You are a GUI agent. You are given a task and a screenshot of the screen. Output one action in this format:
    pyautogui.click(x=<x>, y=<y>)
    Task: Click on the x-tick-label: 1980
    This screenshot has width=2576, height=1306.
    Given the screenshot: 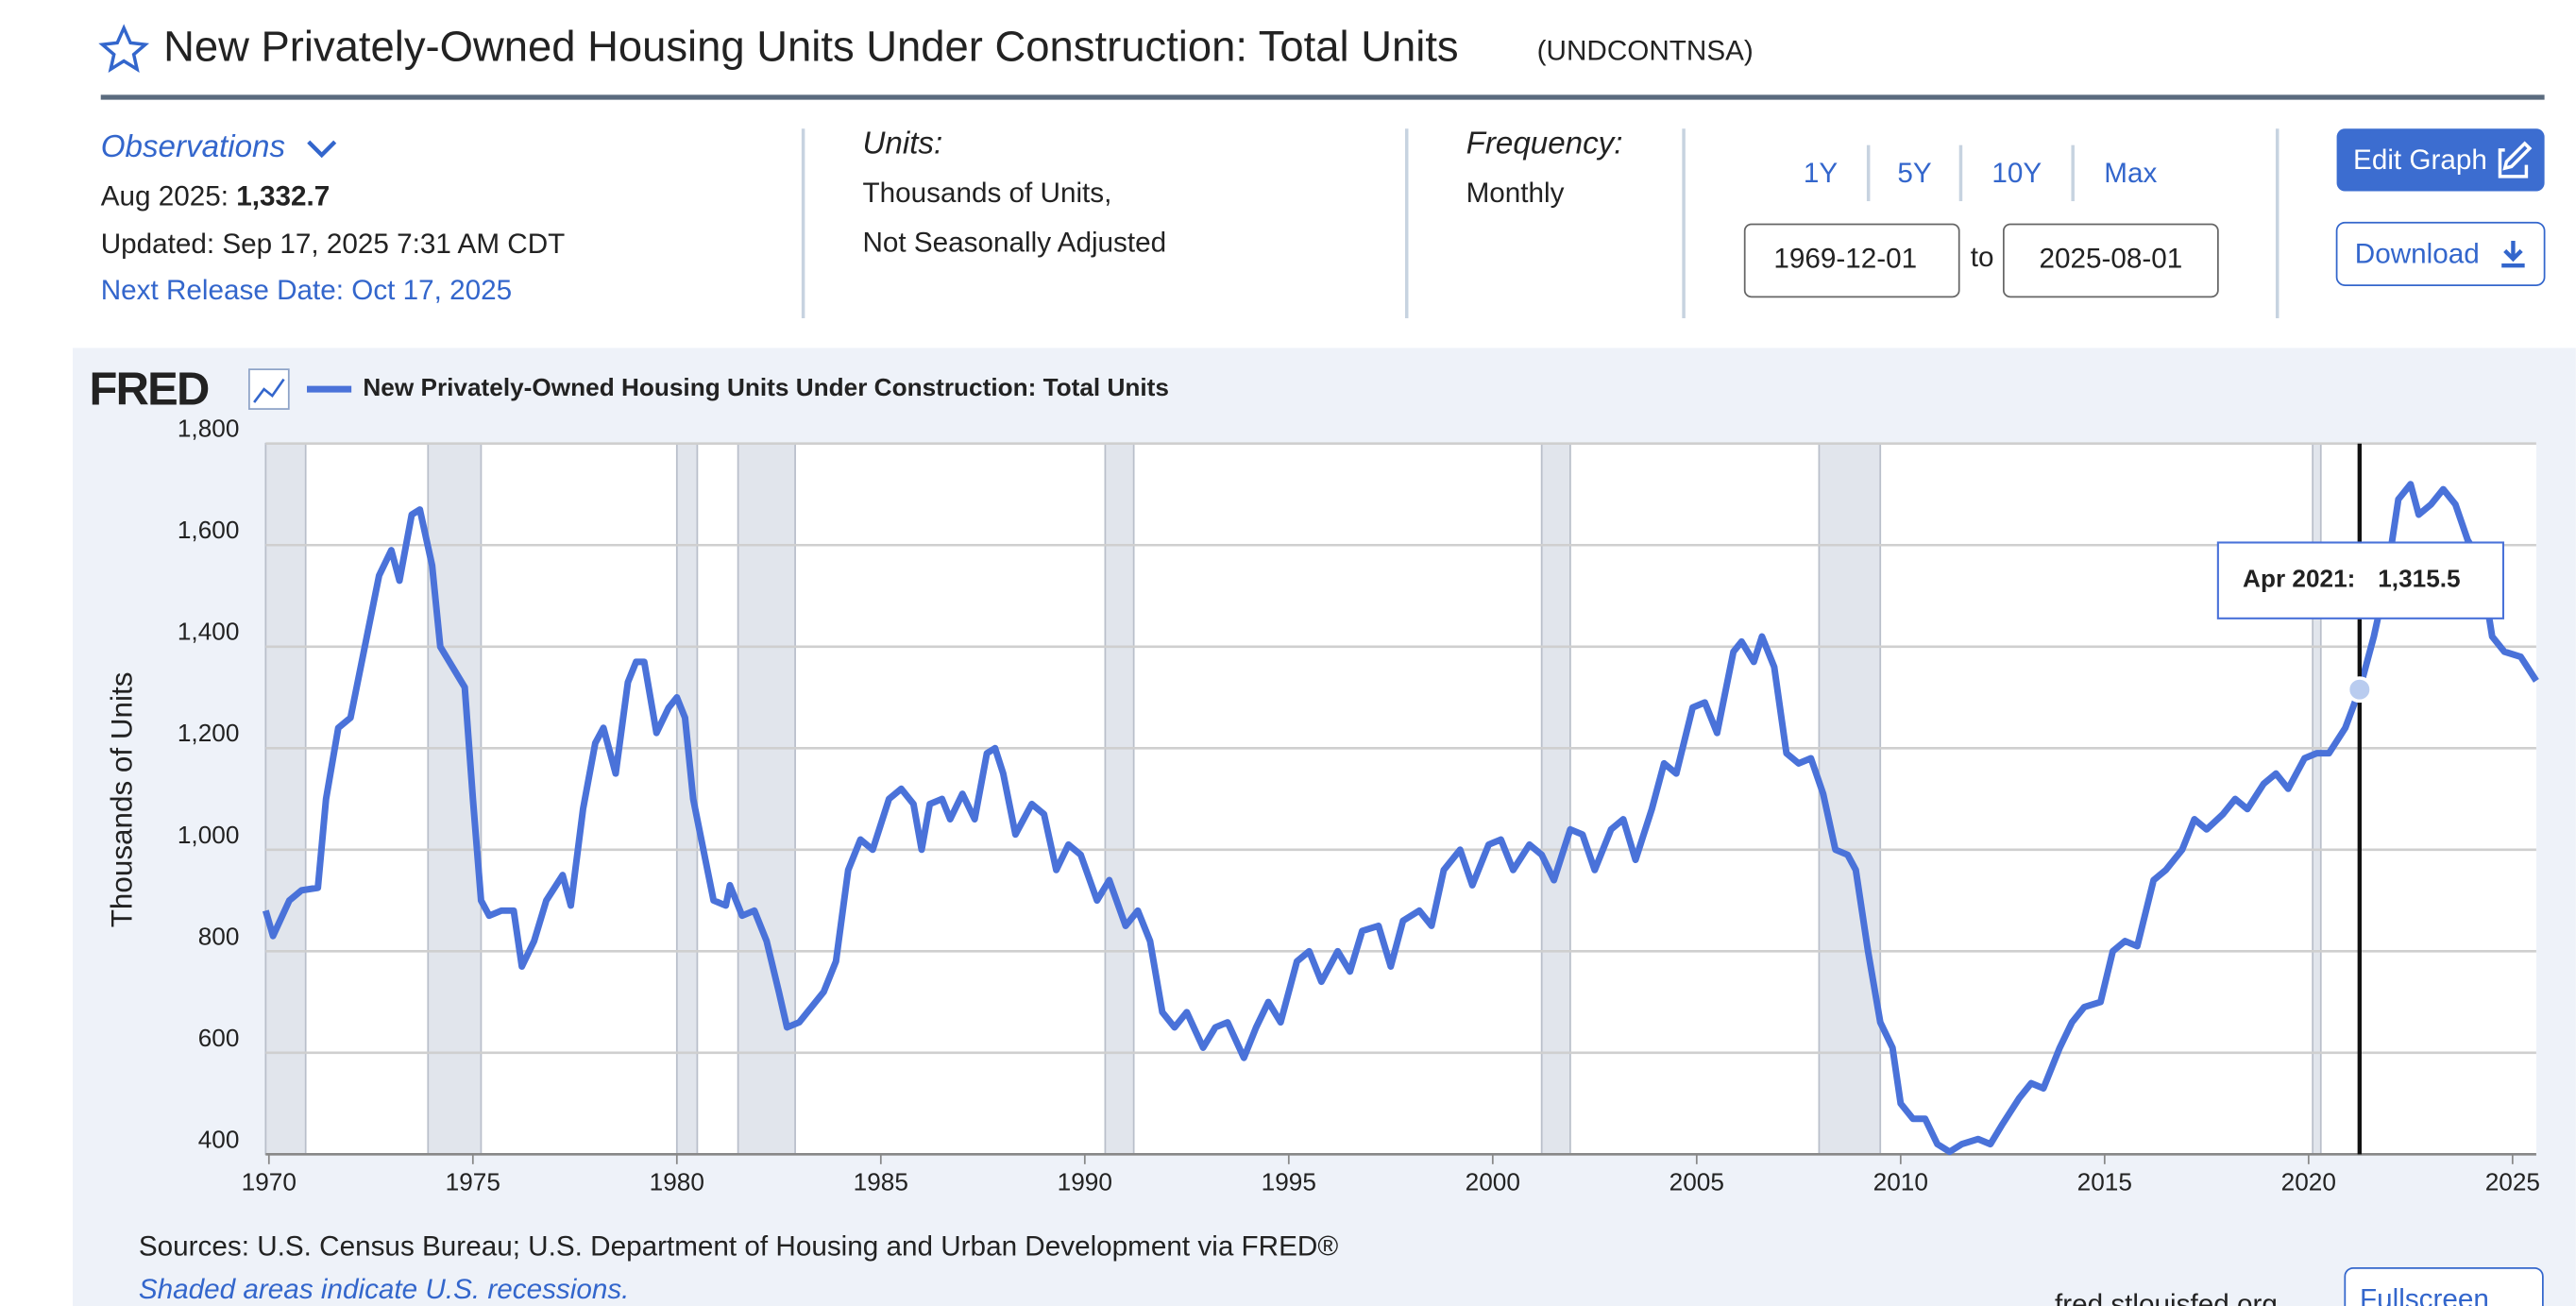 What is the action you would take?
    pyautogui.click(x=677, y=1182)
    